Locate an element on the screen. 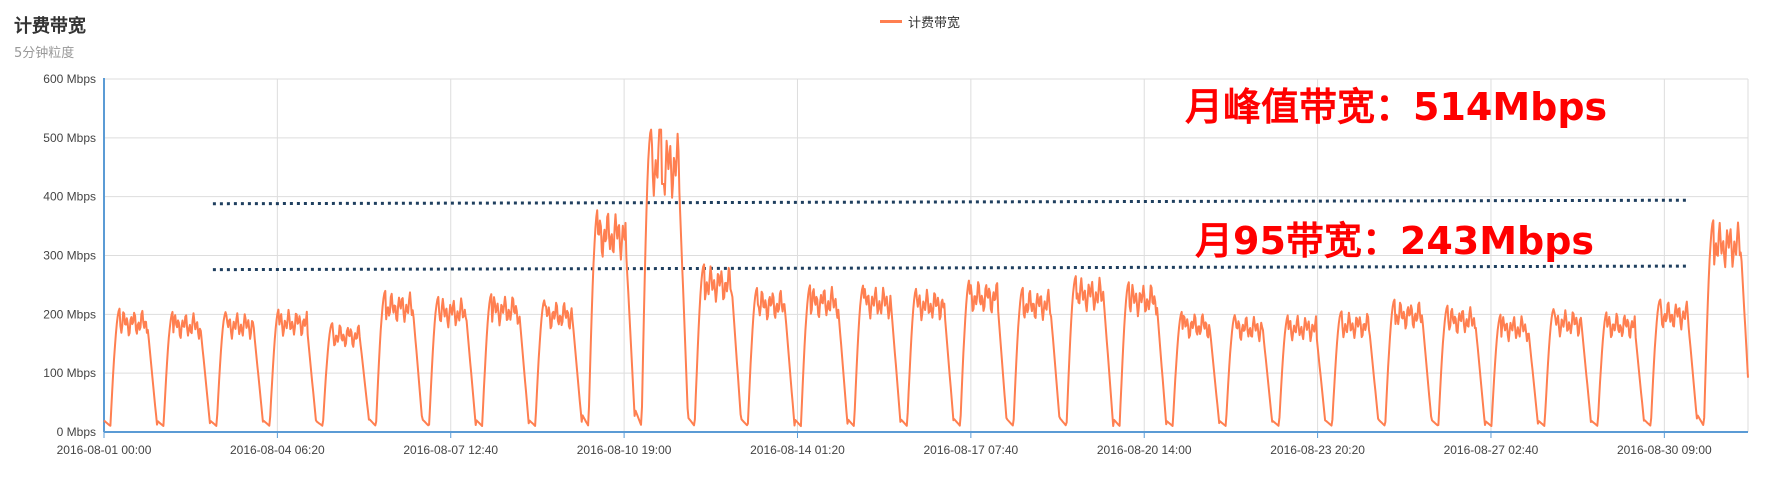 The height and width of the screenshot is (484, 1775). x-tick-label: 2016-08-17 07:40 is located at coordinates (970, 450).